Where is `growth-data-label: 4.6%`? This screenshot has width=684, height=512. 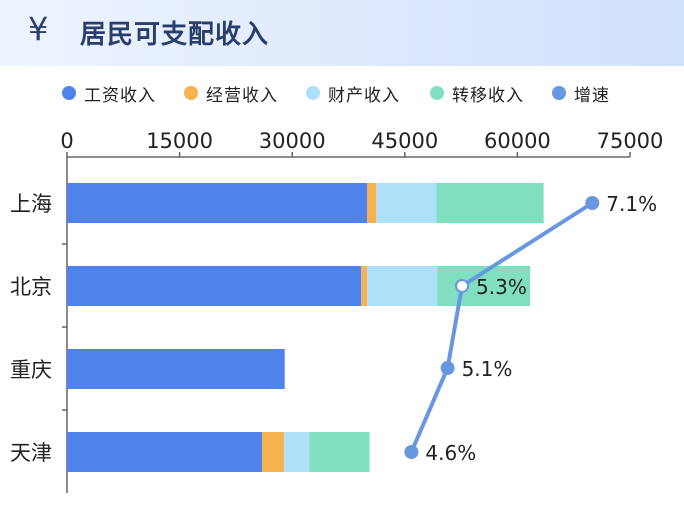 growth-data-label: 4.6% is located at coordinates (450, 453).